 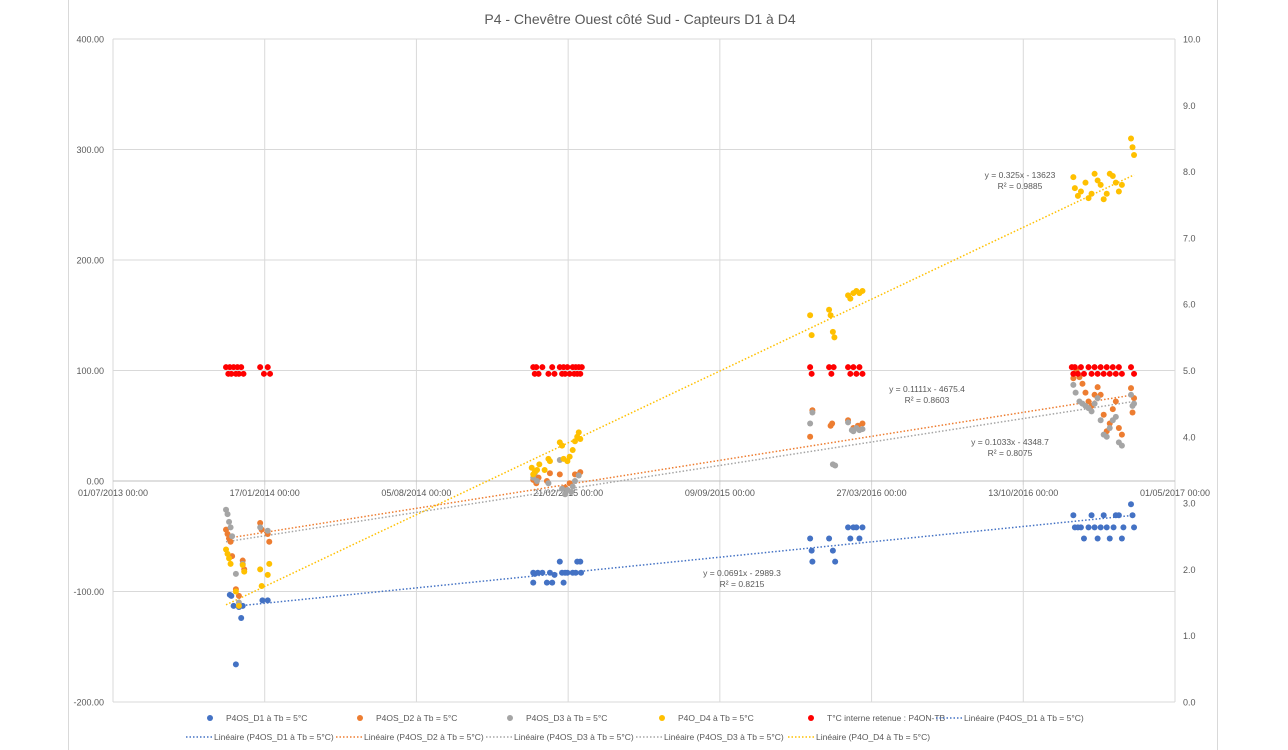 What do you see at coordinates (1010, 442) in the screenshot?
I see `equation-d3_eq: y = 0.1033x - 4348.7` at bounding box center [1010, 442].